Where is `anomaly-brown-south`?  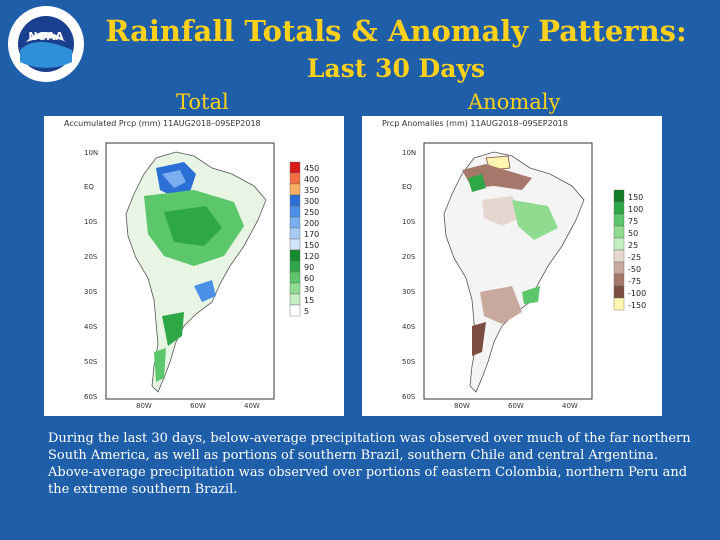
anomaly-brown-south is located at coordinates (501, 305).